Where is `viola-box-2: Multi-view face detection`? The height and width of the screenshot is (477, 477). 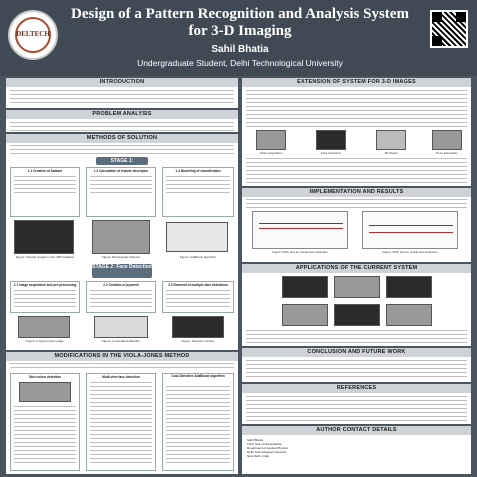
viola-box-2: Multi-view face detection is located at coordinates (121, 422).